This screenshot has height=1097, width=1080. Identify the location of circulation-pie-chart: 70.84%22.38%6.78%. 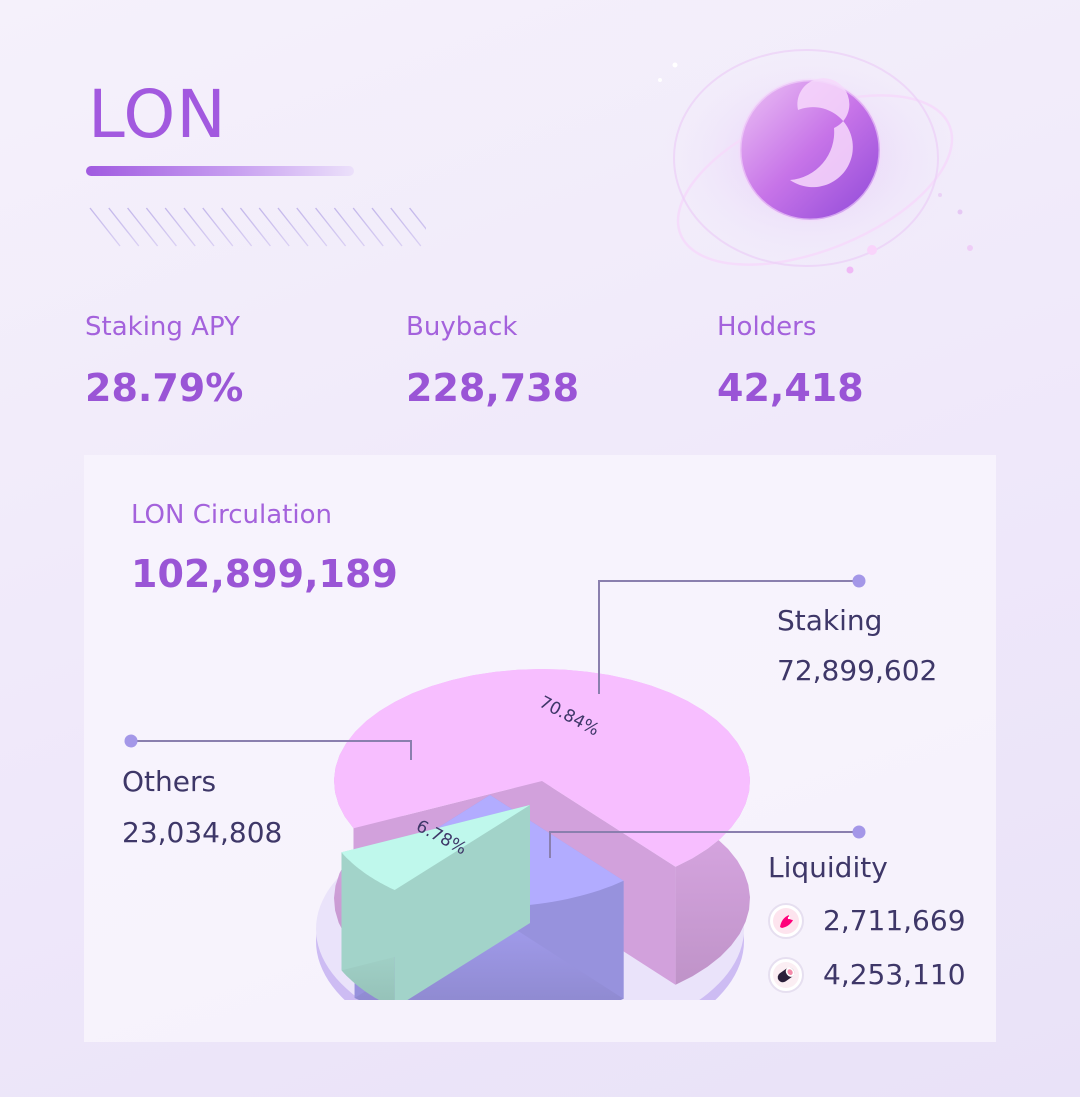
(533, 834).